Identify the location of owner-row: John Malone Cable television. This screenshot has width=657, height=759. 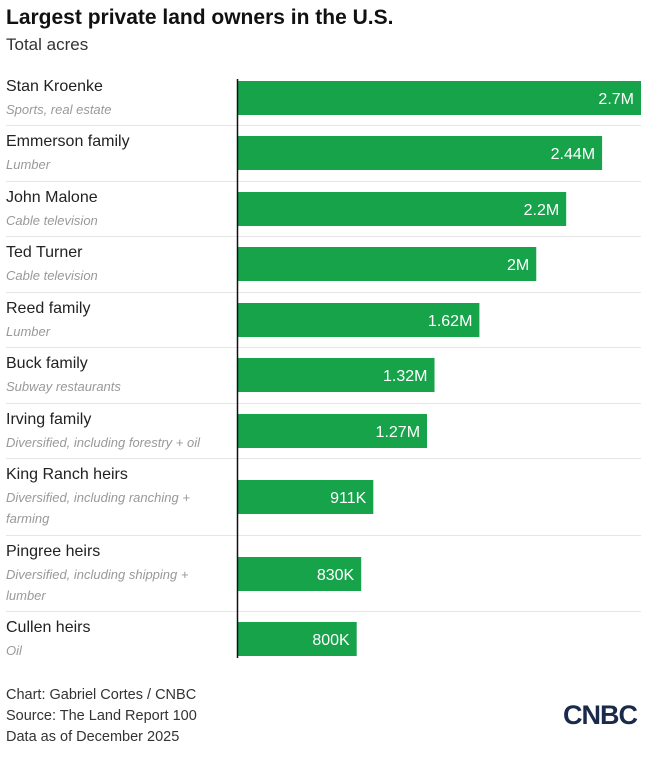
(323, 209).